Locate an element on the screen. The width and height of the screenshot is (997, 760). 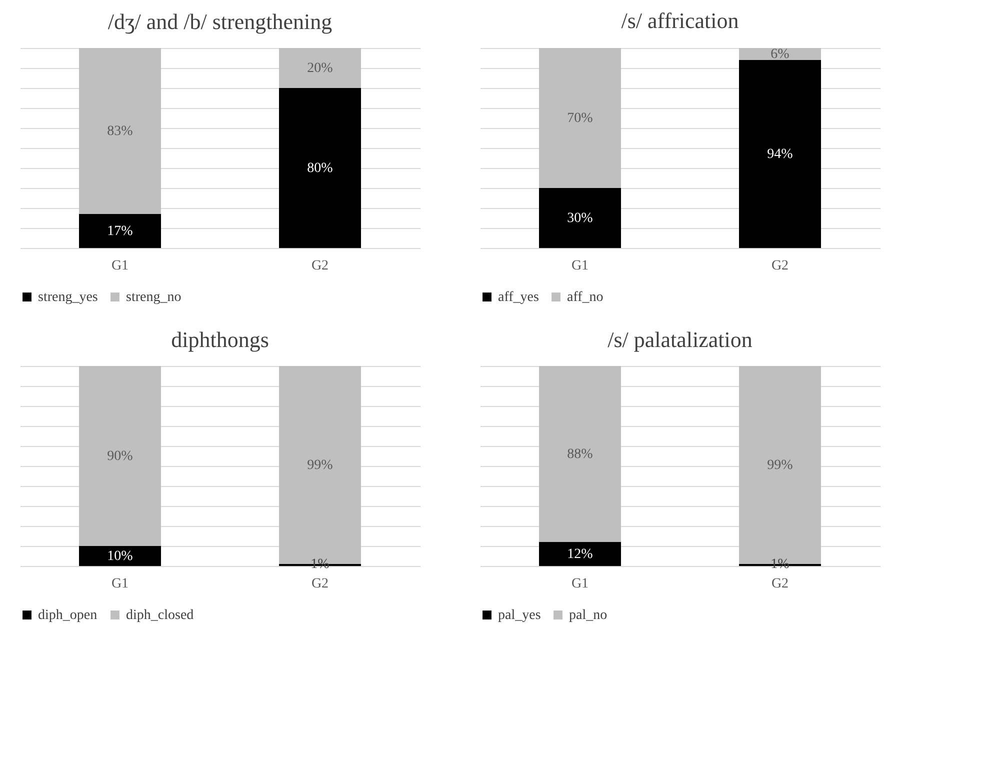
data-label: 94% is located at coordinates (780, 154).